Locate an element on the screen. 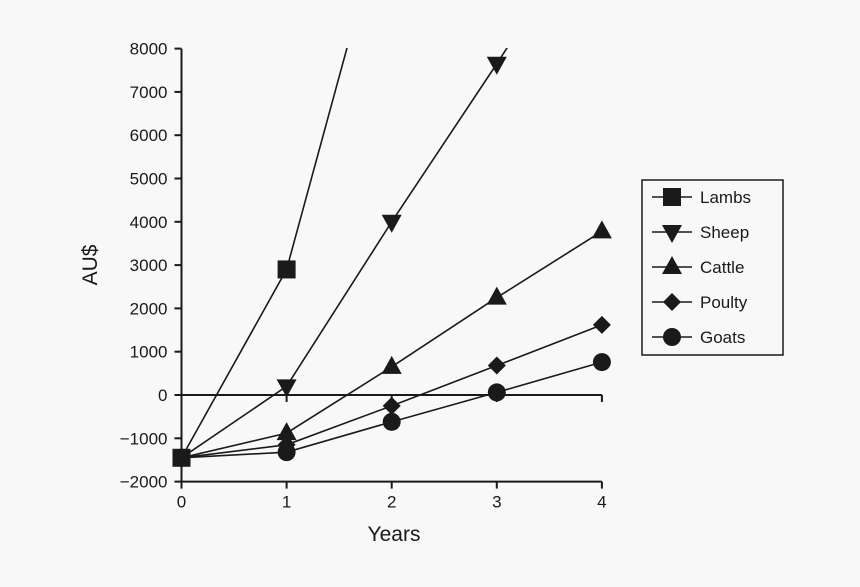 The width and height of the screenshot is (860, 587). legend-marker-lambs is located at coordinates (672, 197).